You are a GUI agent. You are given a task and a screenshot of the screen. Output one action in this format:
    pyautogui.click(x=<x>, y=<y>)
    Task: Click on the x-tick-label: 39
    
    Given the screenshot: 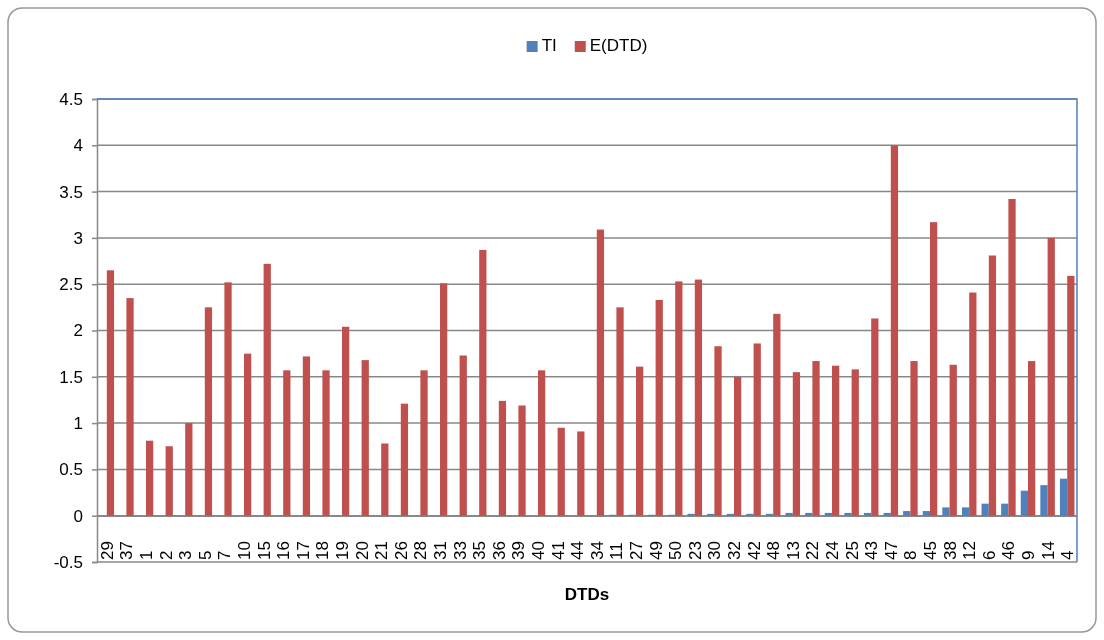 What is the action you would take?
    pyautogui.click(x=519, y=550)
    